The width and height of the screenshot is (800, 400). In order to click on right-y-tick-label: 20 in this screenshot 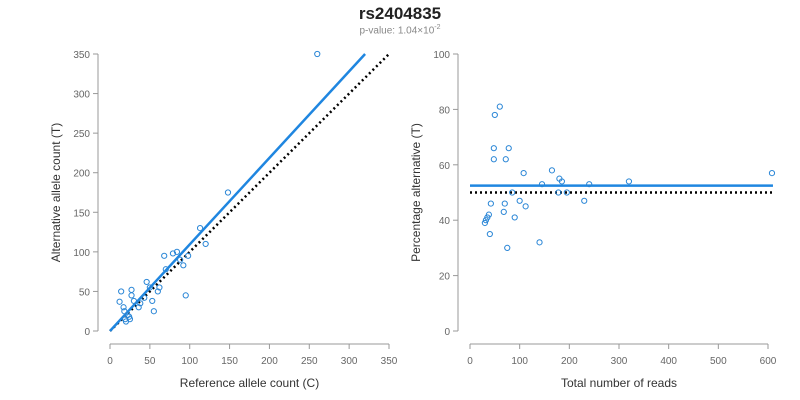, I will do `click(445, 277)`.